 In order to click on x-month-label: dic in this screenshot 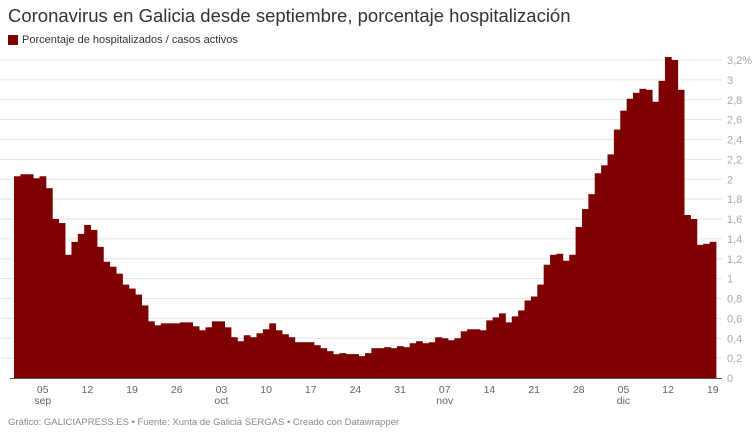, I will do `click(623, 401)`.